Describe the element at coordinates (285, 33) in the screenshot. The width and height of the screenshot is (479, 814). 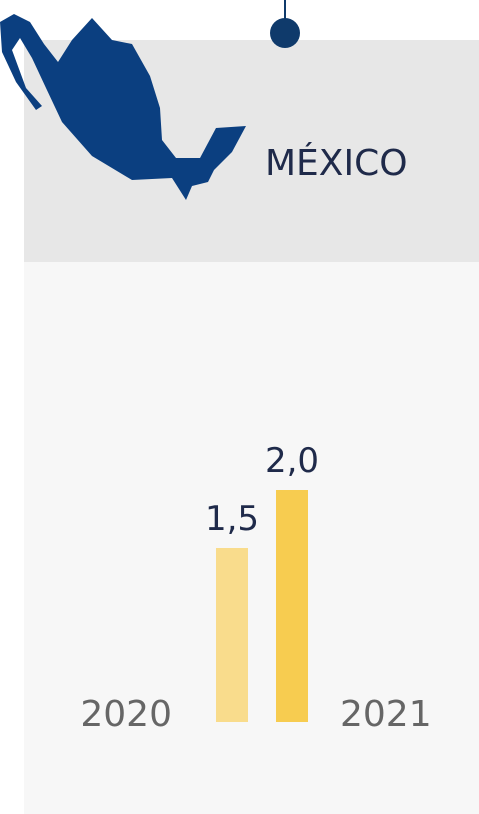
I see `connector-dot` at that location.